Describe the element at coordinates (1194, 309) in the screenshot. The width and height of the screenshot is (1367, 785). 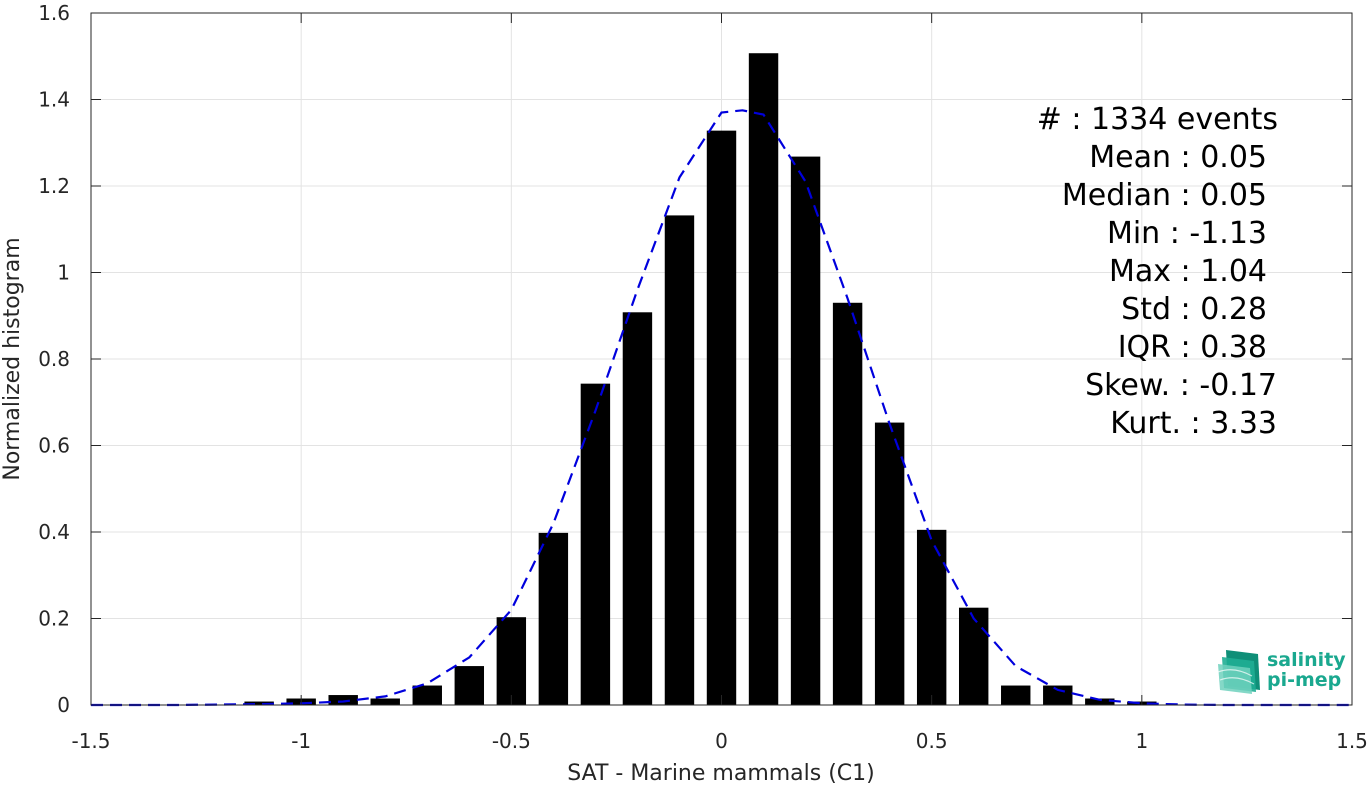
I see `stats-std: Std : 0.28` at that location.